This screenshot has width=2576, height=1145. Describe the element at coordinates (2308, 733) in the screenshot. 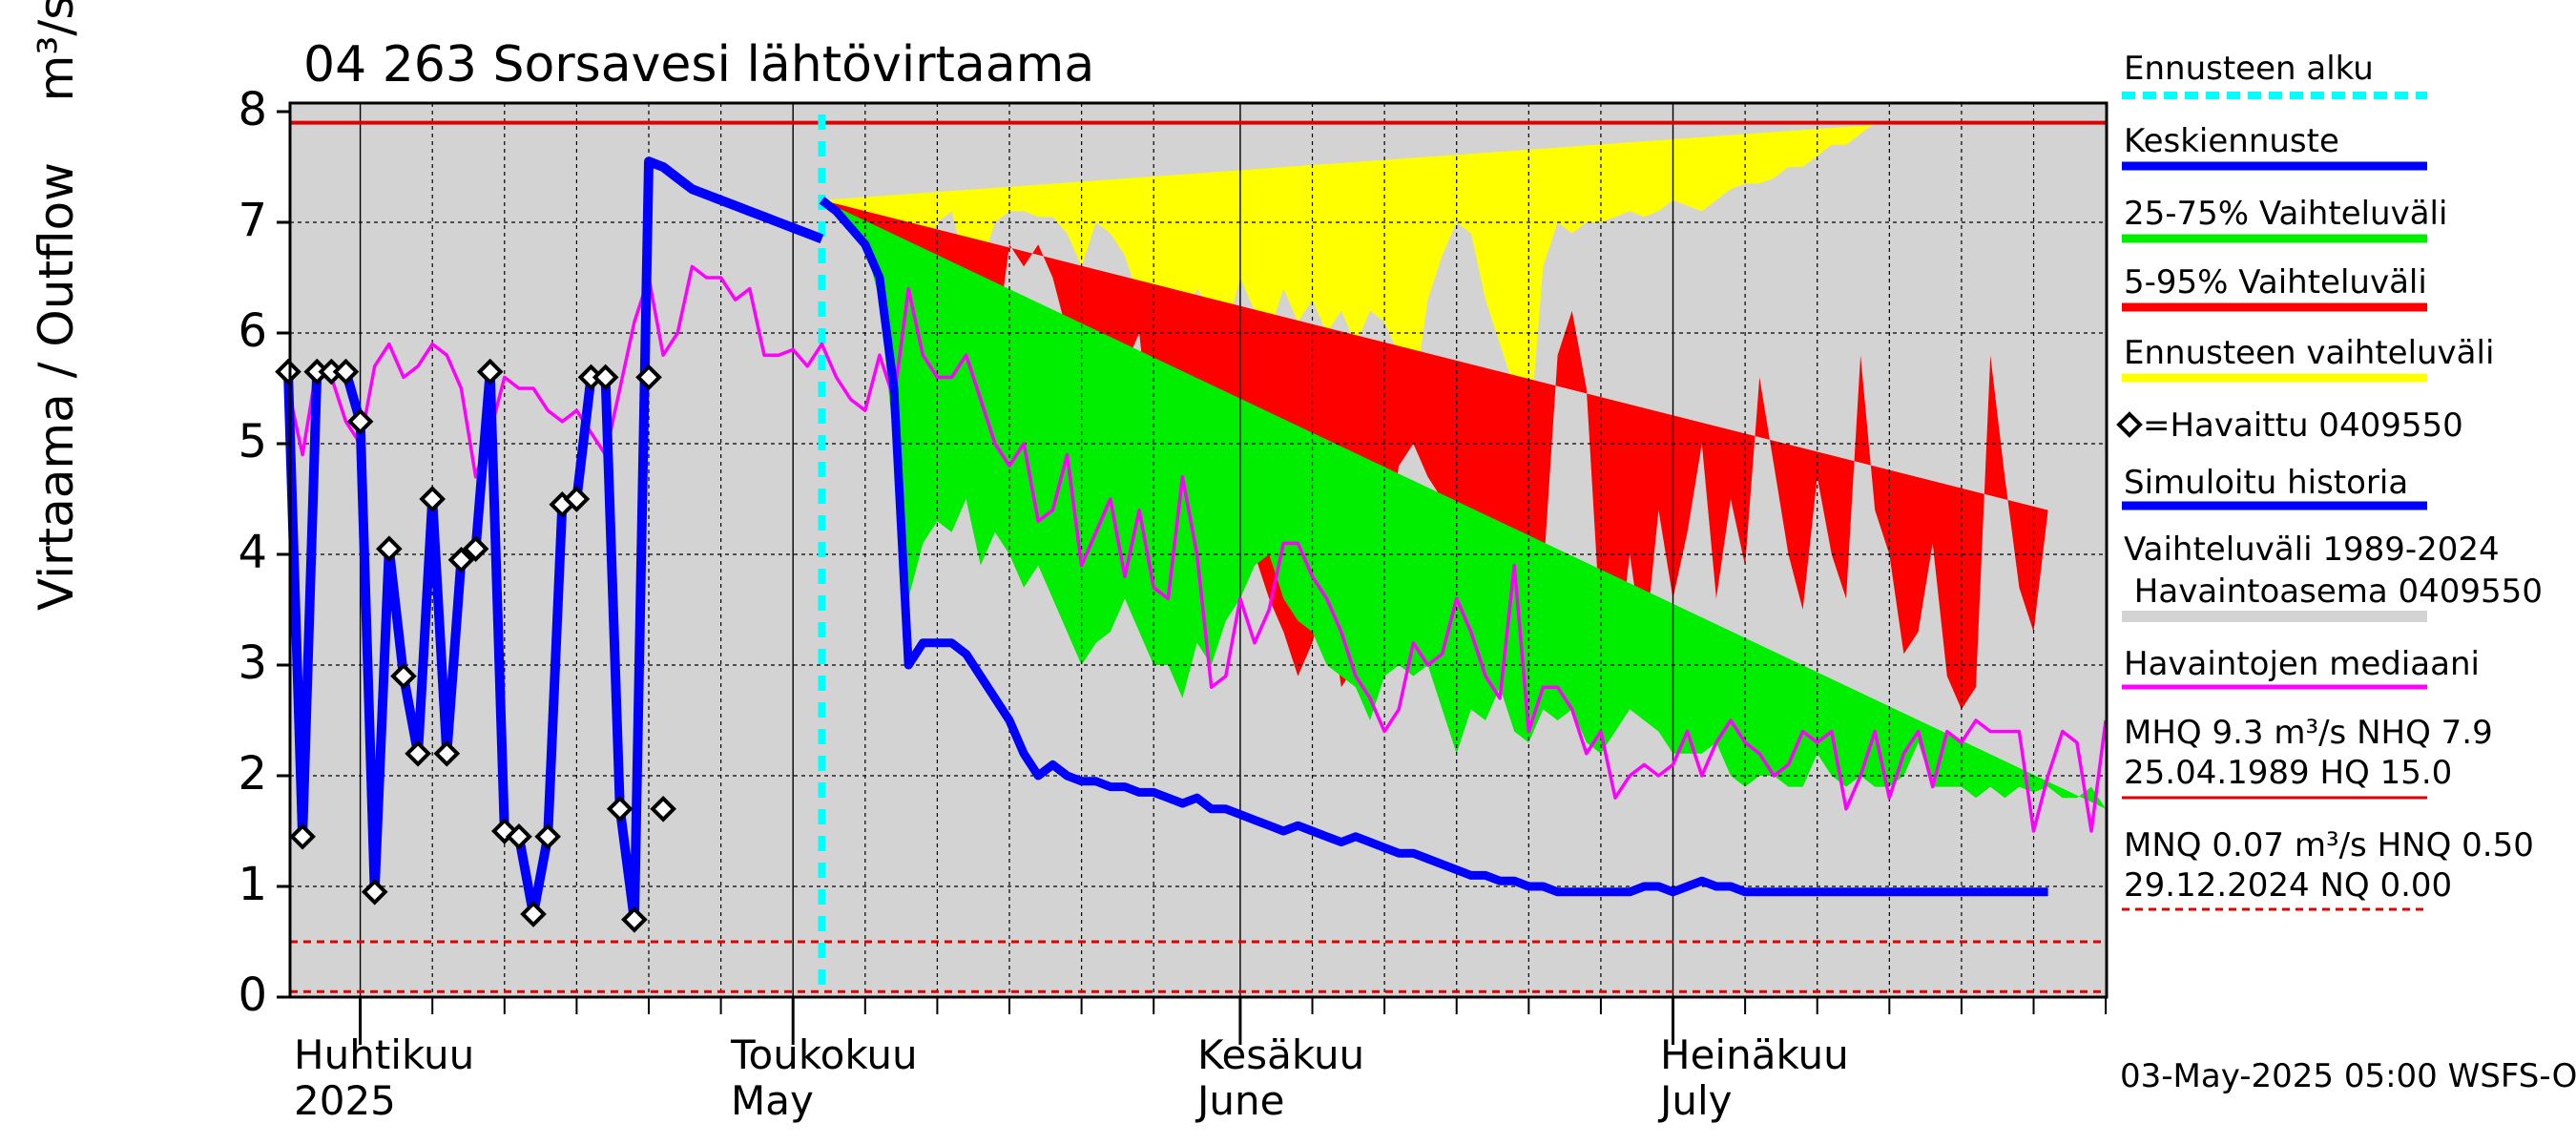

I see `legend-mhq-1: MHQ 9.3 m³/s NHQ 7.9` at that location.